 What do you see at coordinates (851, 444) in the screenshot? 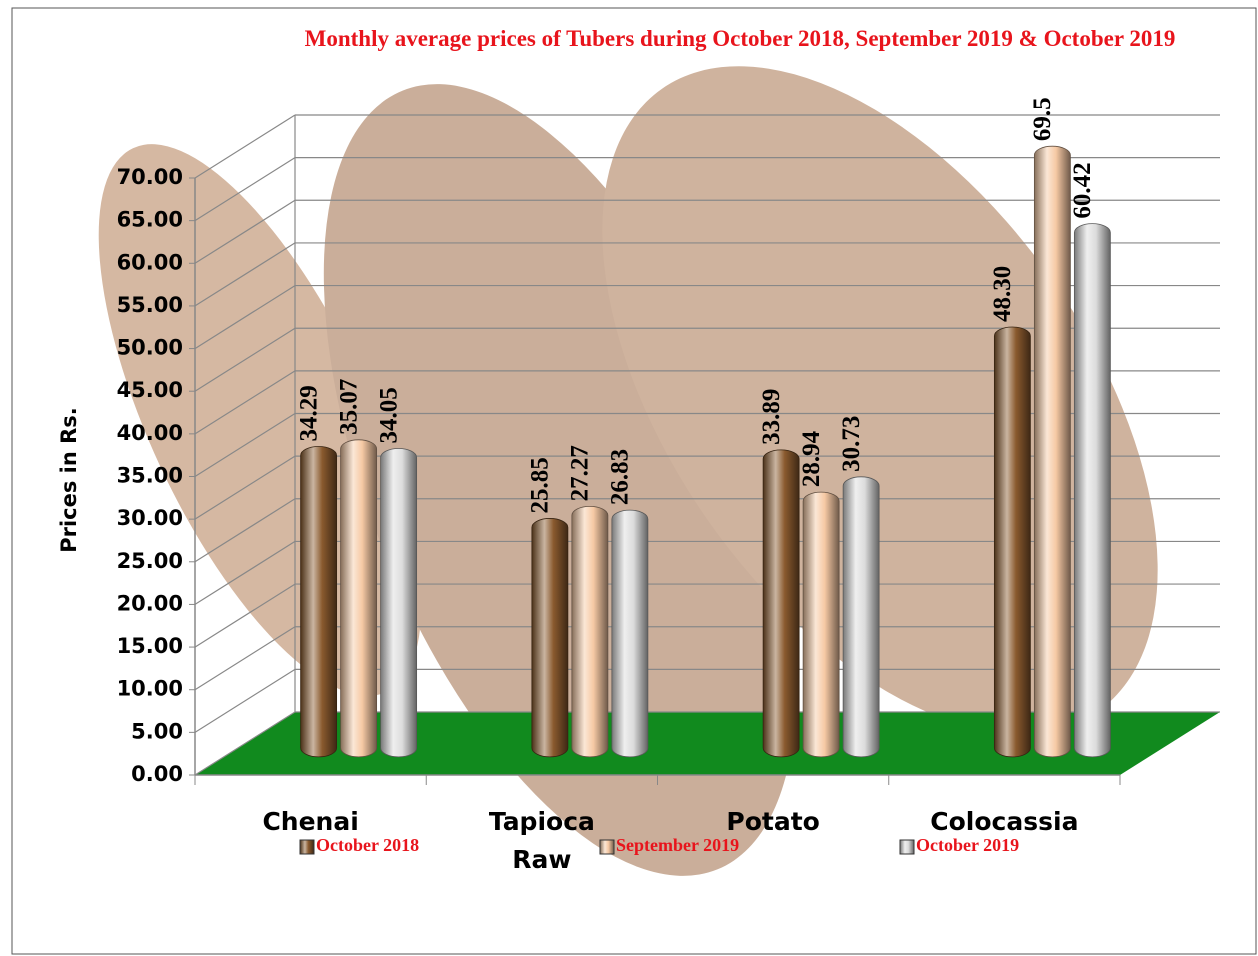
I see `value-label: 30.73` at bounding box center [851, 444].